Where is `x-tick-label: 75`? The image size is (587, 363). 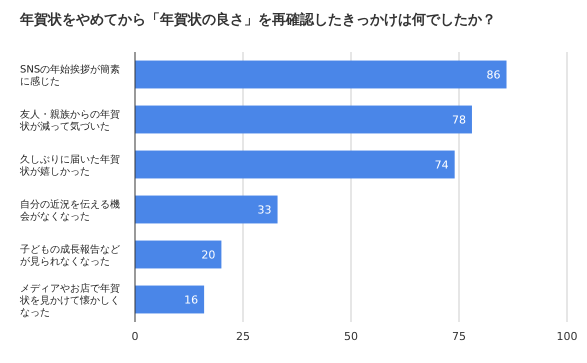 x-tick-label: 75 is located at coordinates (459, 336).